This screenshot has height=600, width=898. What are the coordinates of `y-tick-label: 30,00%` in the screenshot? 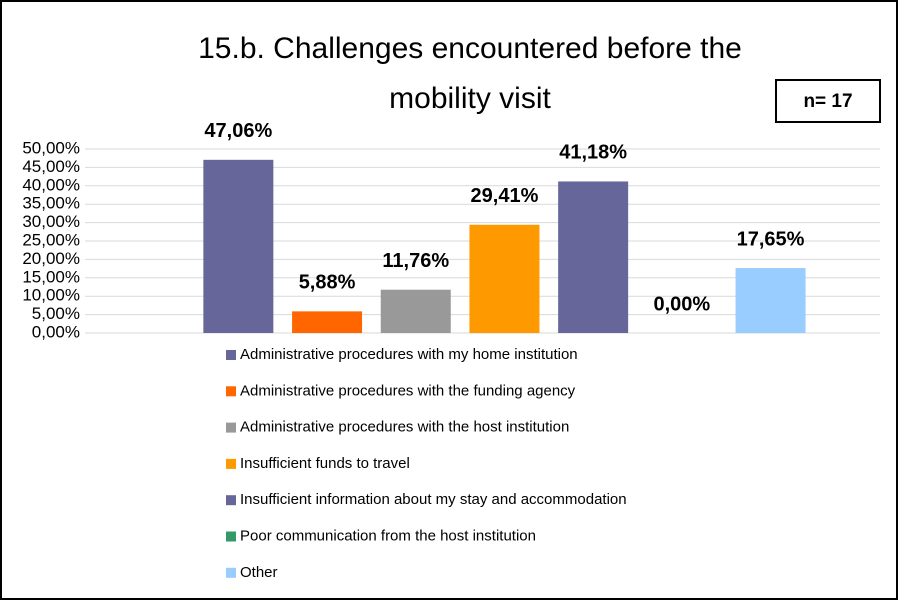 It's located at (51, 221).